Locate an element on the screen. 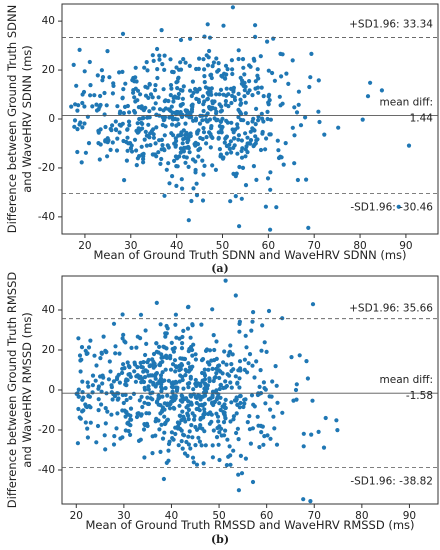 Image resolution: width=440 pixels, height=550 pixels. upper-loa-label: +SD1.96: 33.34 is located at coordinates (391, 24).